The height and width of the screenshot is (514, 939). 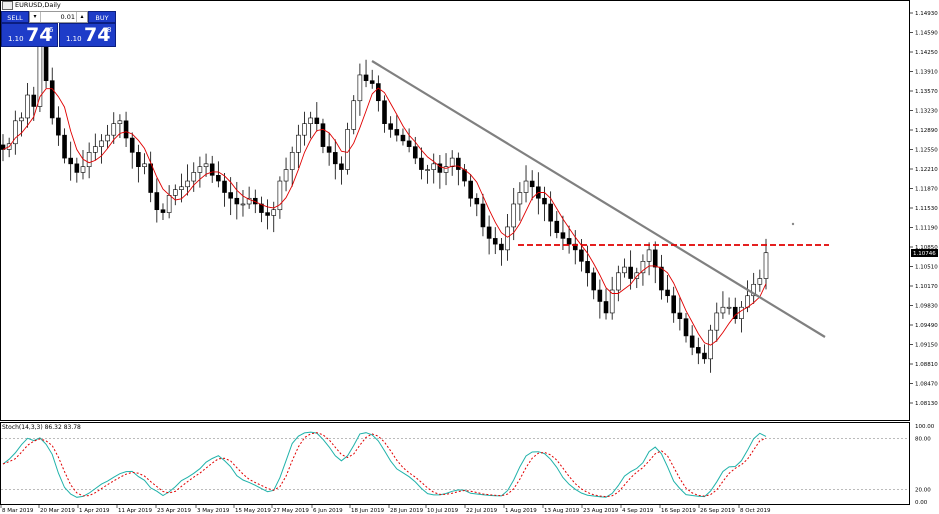 I want to click on chart-title: EURUSD,Daily, so click(x=30, y=5).